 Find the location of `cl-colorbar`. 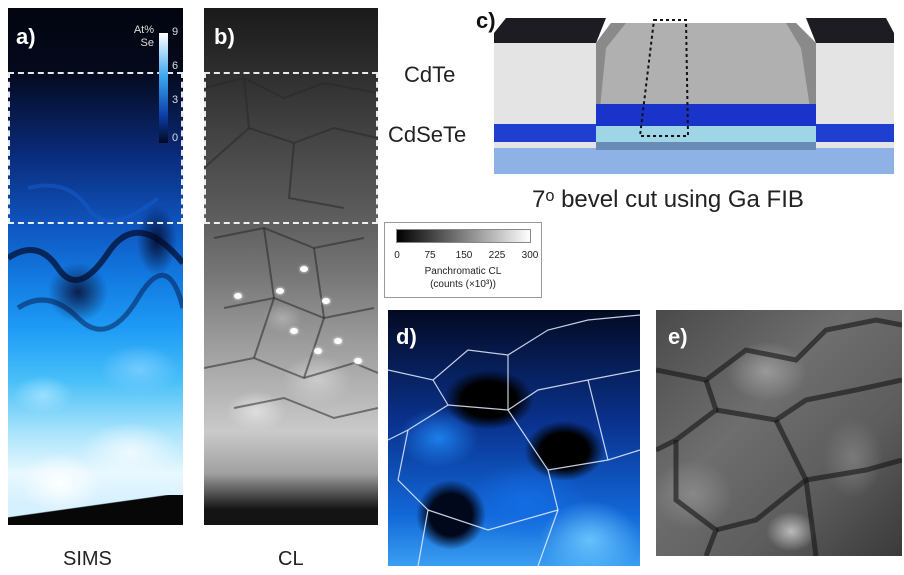

cl-colorbar is located at coordinates (463, 236).